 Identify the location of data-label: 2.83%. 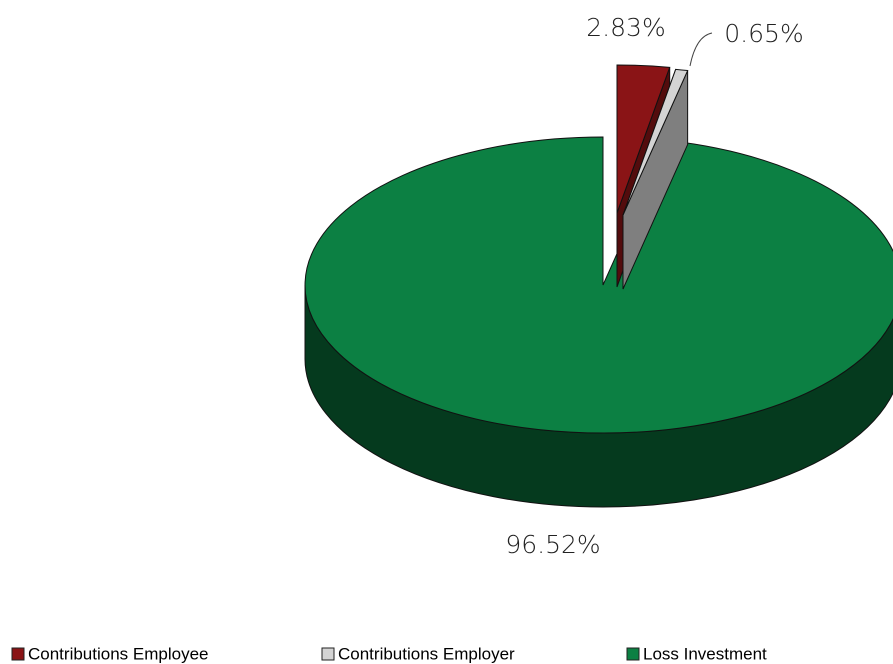
(625, 27).